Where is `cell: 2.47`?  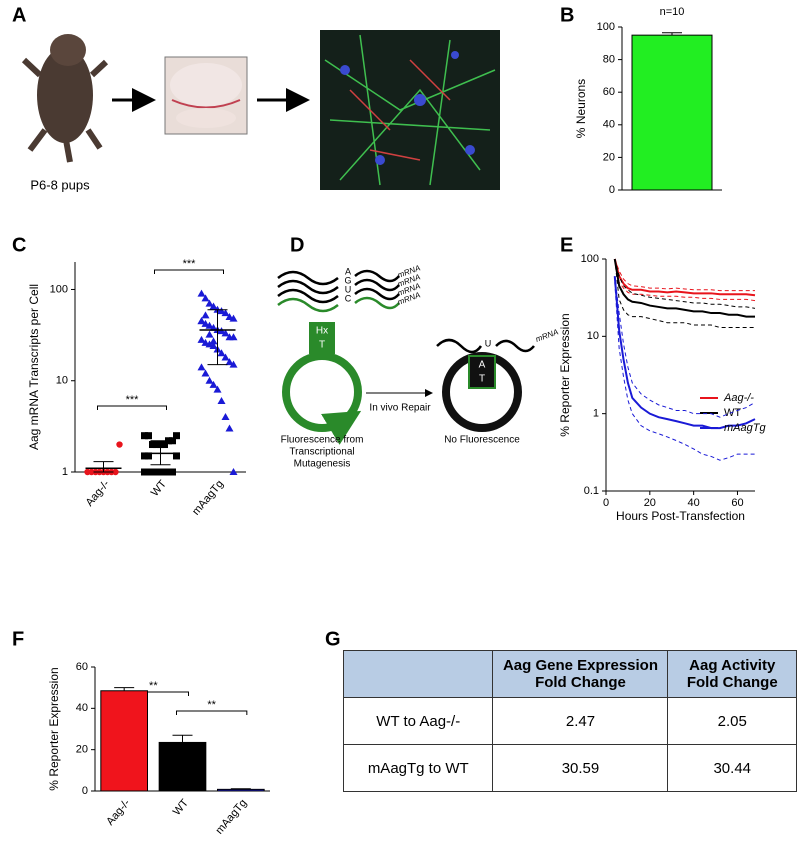 cell: 2.47 is located at coordinates (580, 721).